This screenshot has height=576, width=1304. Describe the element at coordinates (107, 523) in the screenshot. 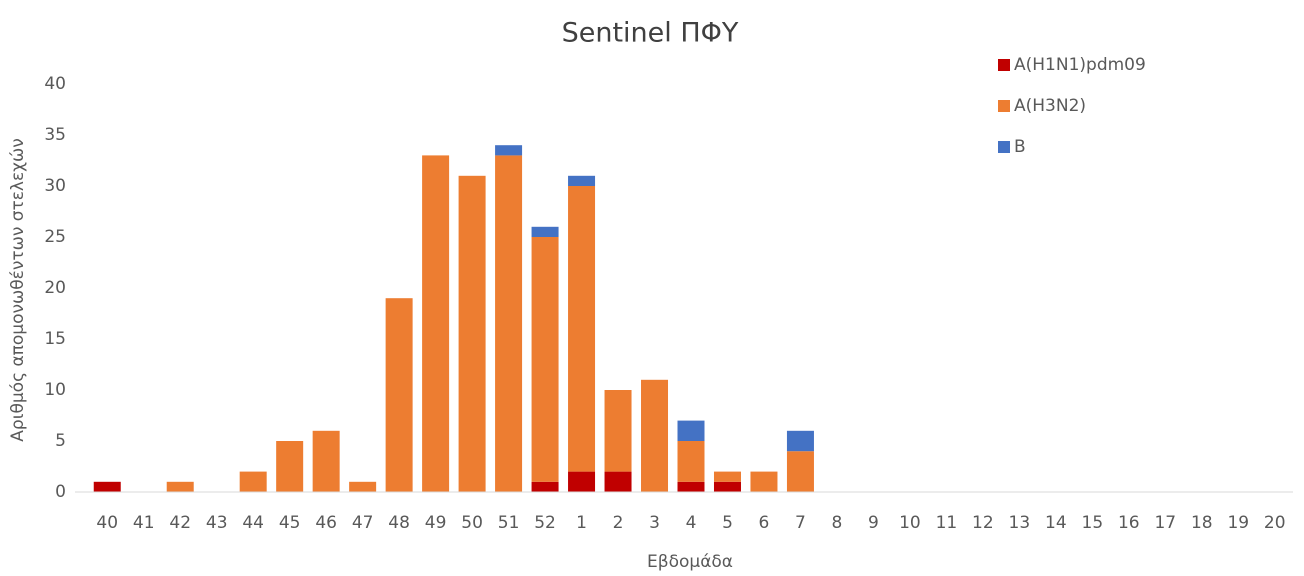

I see `x-tick-label: 40` at that location.